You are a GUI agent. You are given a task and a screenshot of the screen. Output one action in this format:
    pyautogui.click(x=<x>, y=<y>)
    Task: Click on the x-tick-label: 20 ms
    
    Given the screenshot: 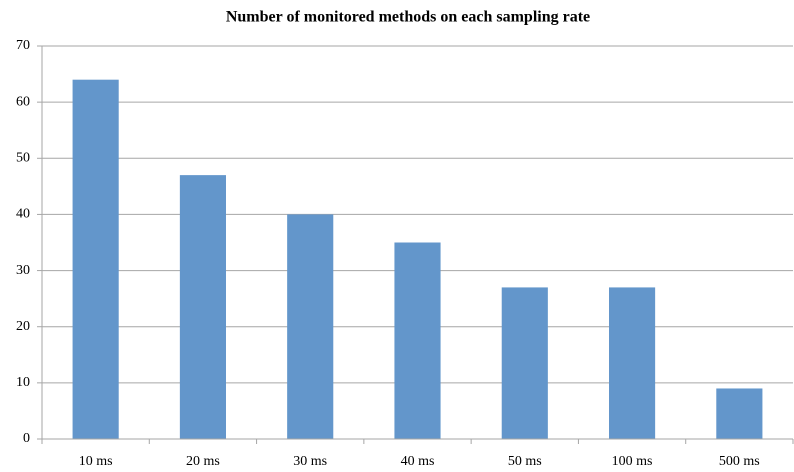 What is the action you would take?
    pyautogui.click(x=203, y=461)
    